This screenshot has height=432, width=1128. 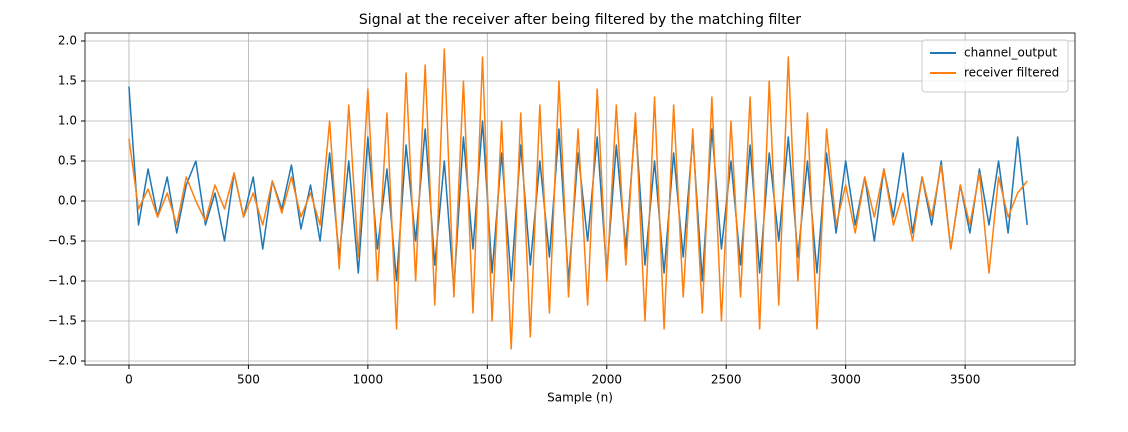 I want to click on y-tick-label: −1.5, so click(x=62, y=321).